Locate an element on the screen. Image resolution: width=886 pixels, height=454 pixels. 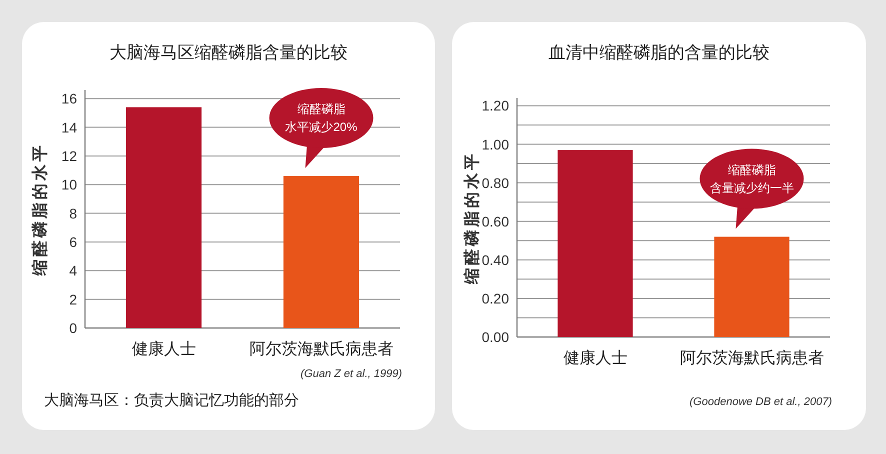
y-tick-label: 0.00 is located at coordinates (496, 337).